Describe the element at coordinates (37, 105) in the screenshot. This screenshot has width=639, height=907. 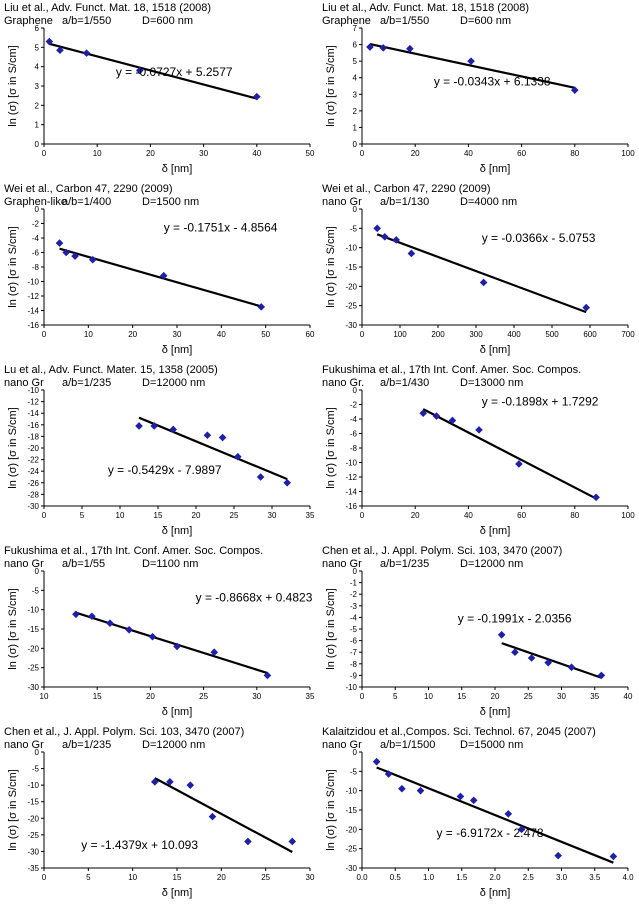
I see `y-tick-label: 2` at that location.